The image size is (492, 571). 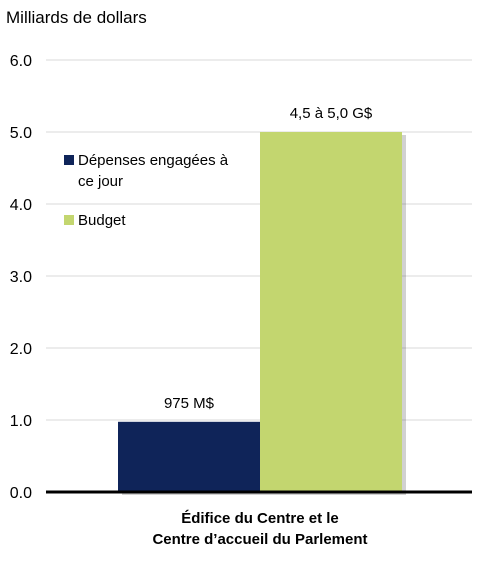 I want to click on legend-label-spent: Dépenses engagées à ce jour, so click(x=153, y=171).